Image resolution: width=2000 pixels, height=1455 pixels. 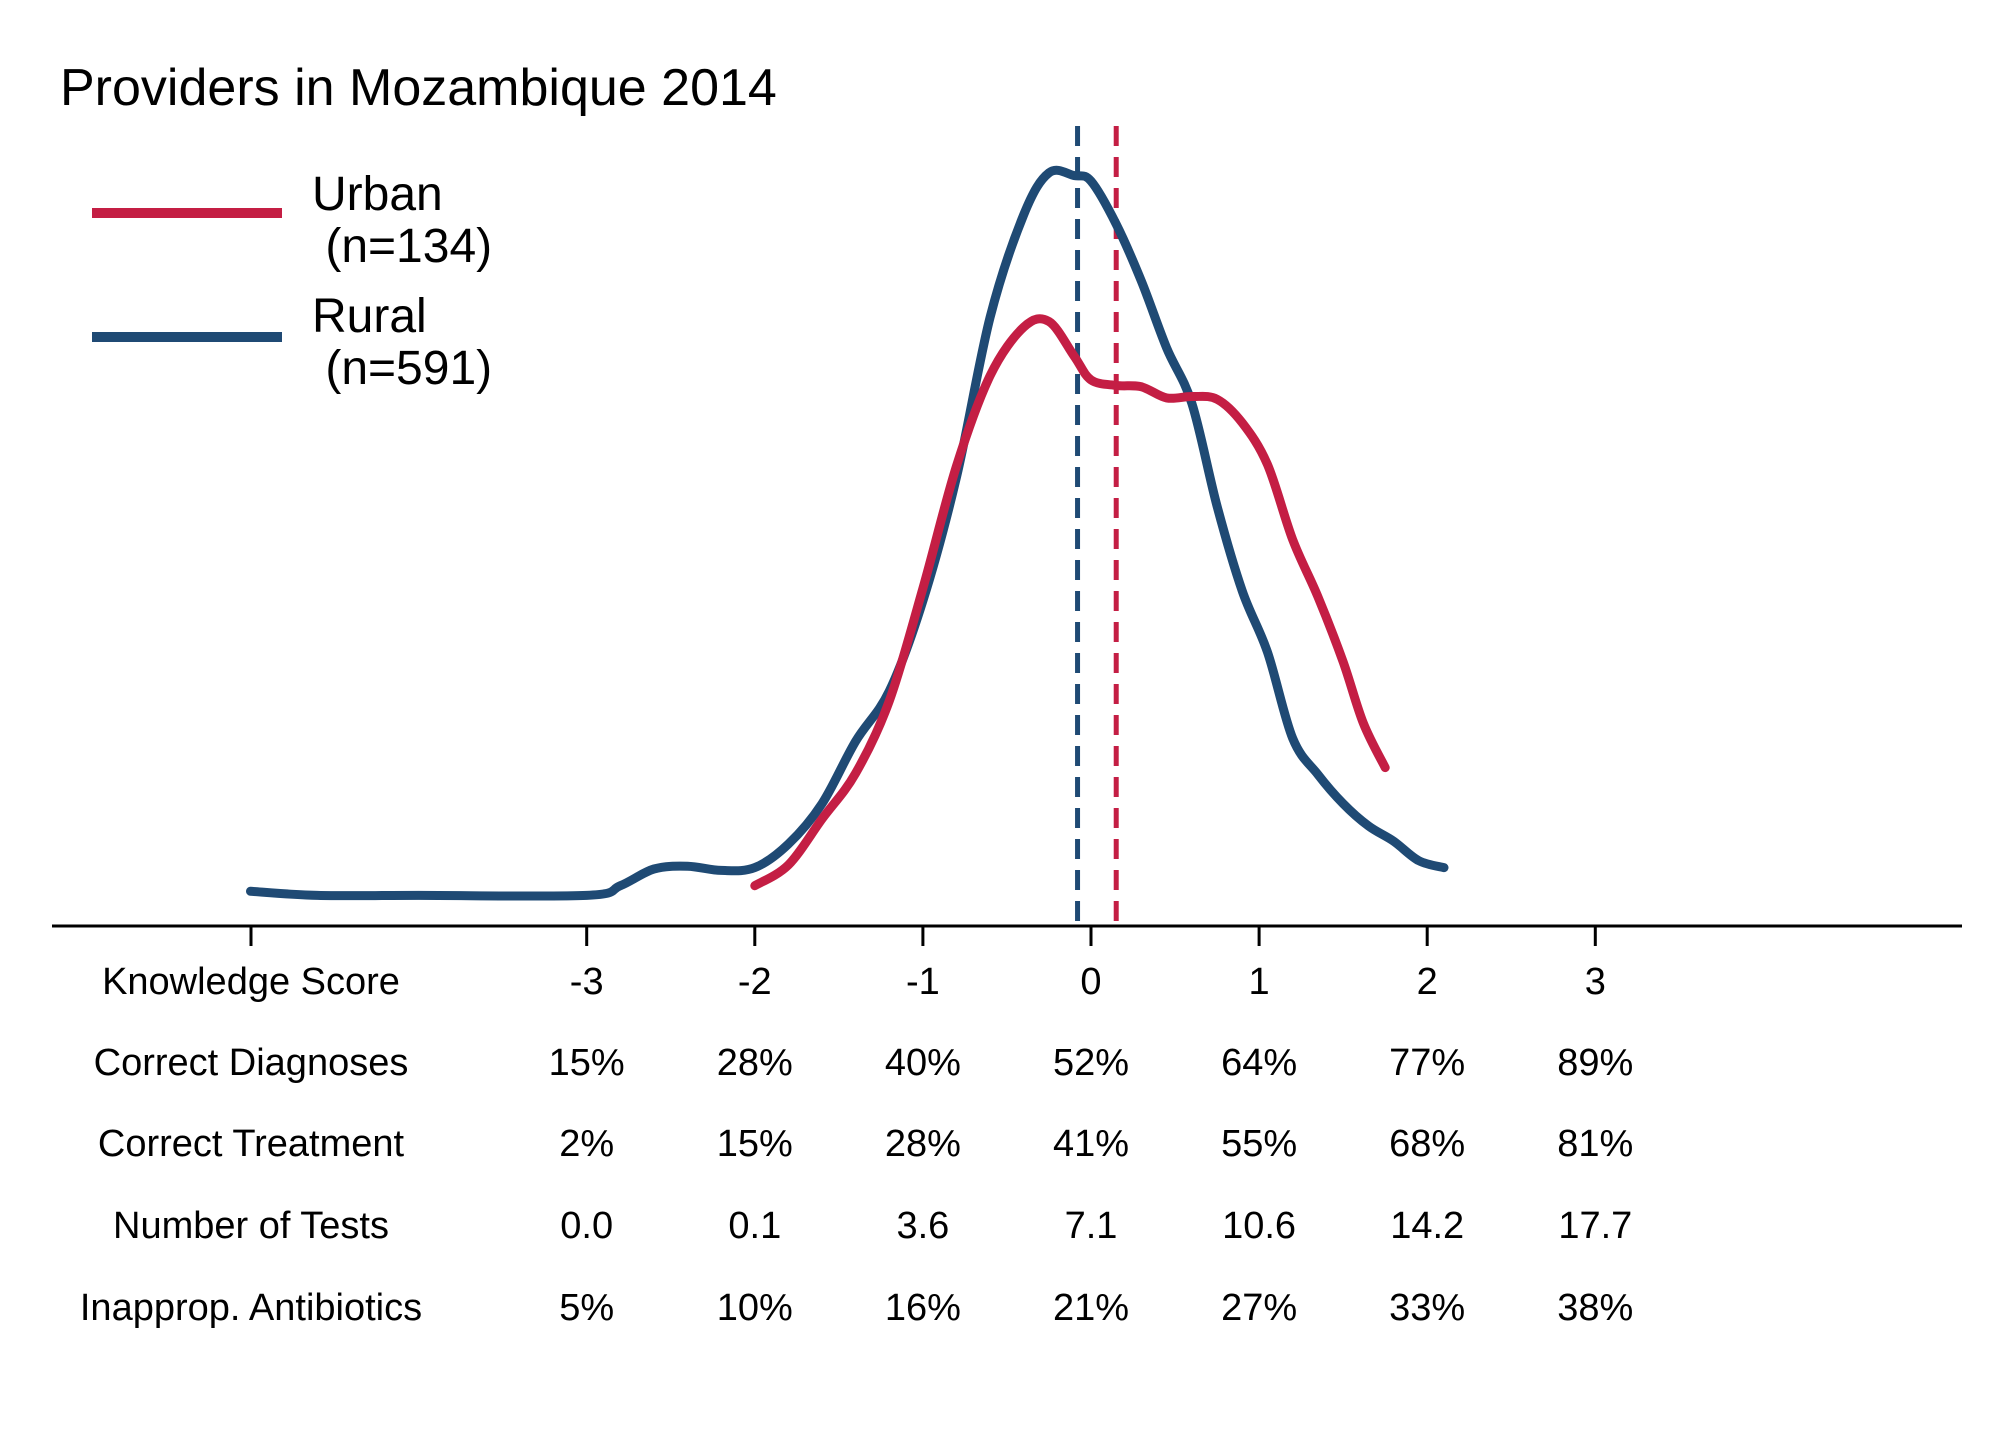 What do you see at coordinates (402, 368) in the screenshot?
I see `legend-count-rural: (n=591)` at bounding box center [402, 368].